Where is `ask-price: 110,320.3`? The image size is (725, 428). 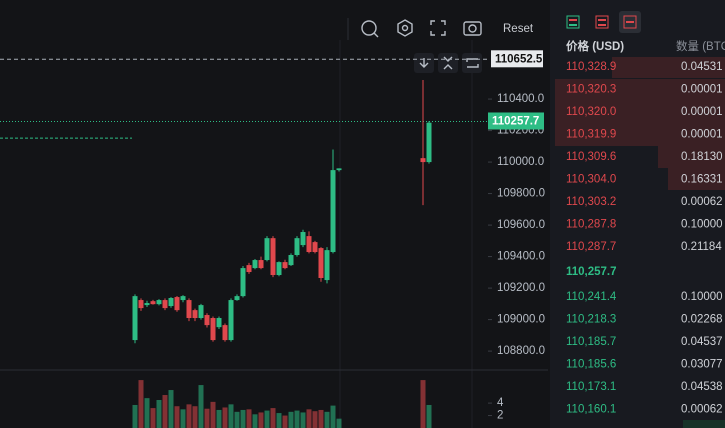 ask-price: 110,320.3 is located at coordinates (591, 90).